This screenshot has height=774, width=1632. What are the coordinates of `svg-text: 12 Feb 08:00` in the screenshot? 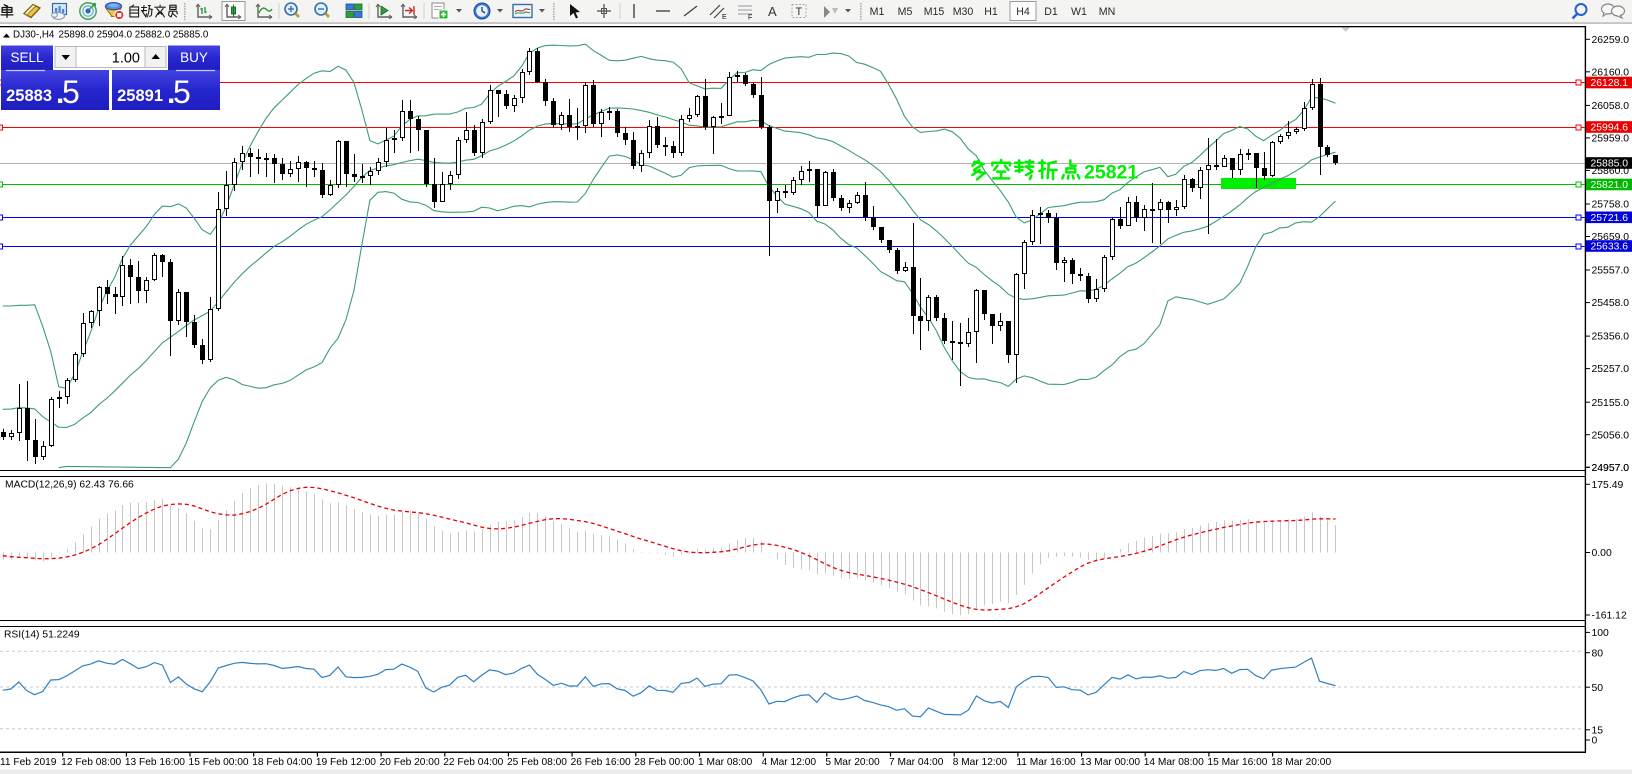 It's located at (91, 762).